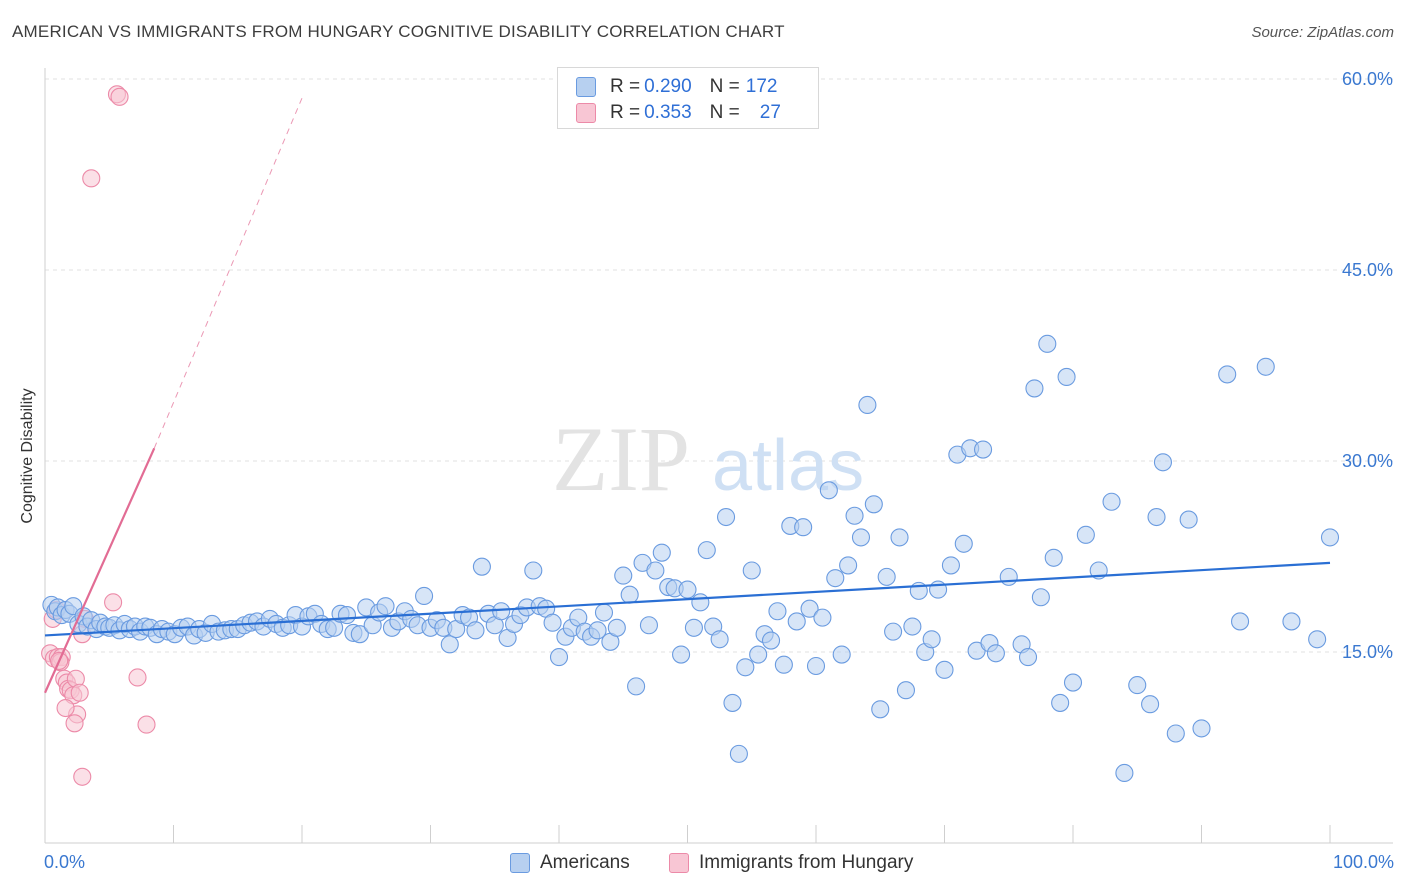 The height and width of the screenshot is (892, 1406). What do you see at coordinates (99, 570) in the screenshot?
I see `hungary-trend-line` at bounding box center [99, 570].